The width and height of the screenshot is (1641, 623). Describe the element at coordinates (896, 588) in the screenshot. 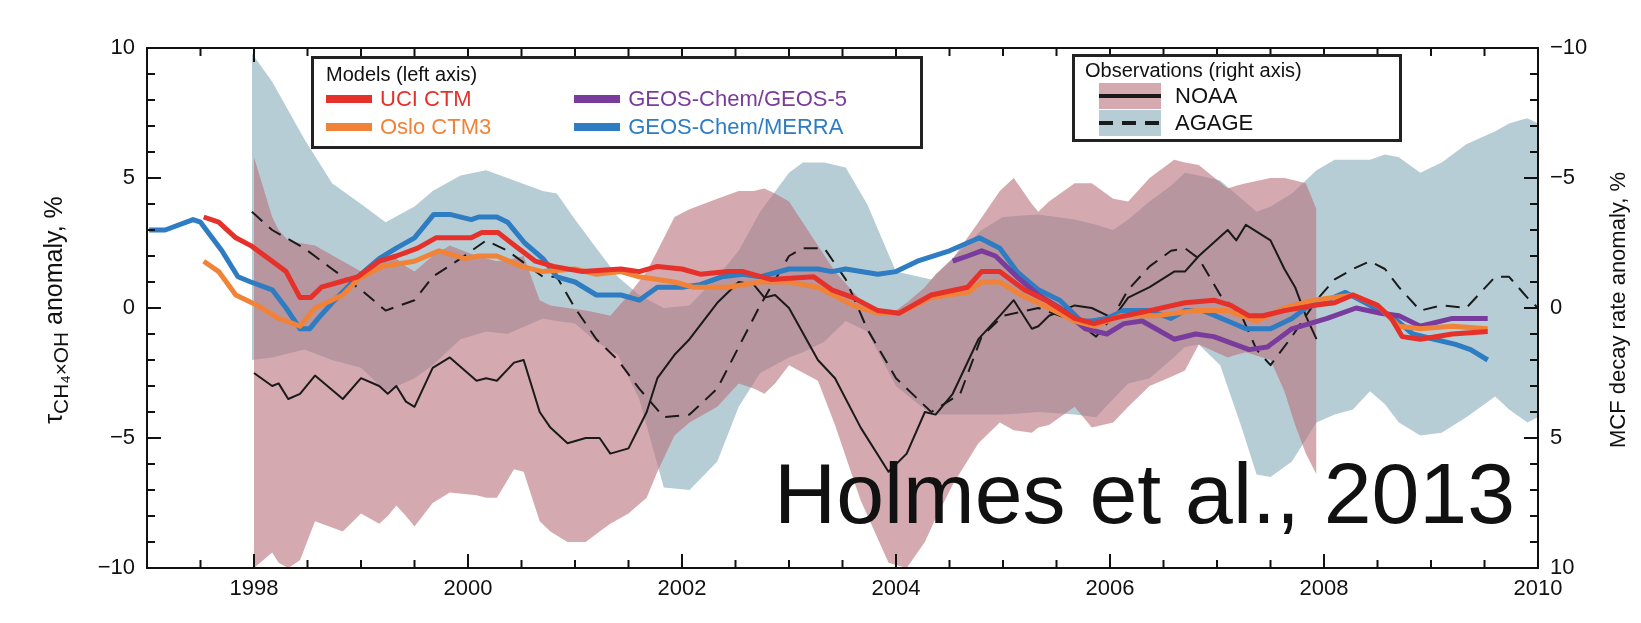

I see `x-tick-label: 2004` at that location.